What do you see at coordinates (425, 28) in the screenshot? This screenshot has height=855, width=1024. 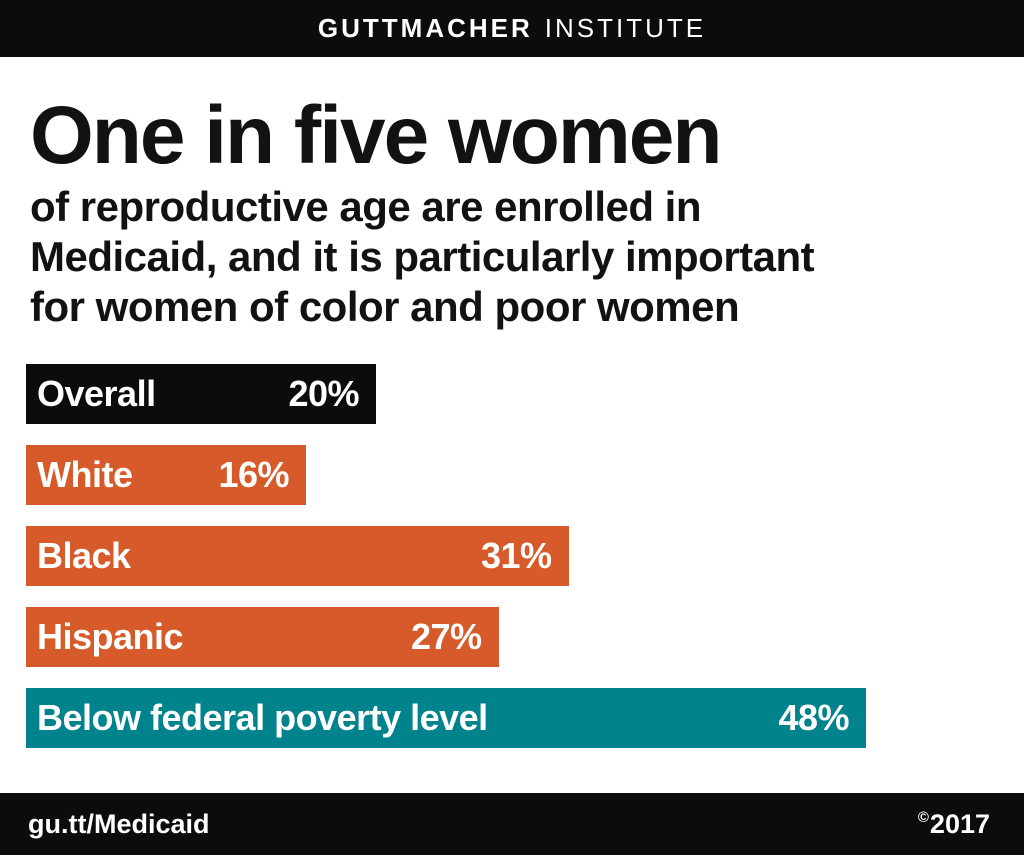 I see `brand-name-primary: GUTTMACHER` at bounding box center [425, 28].